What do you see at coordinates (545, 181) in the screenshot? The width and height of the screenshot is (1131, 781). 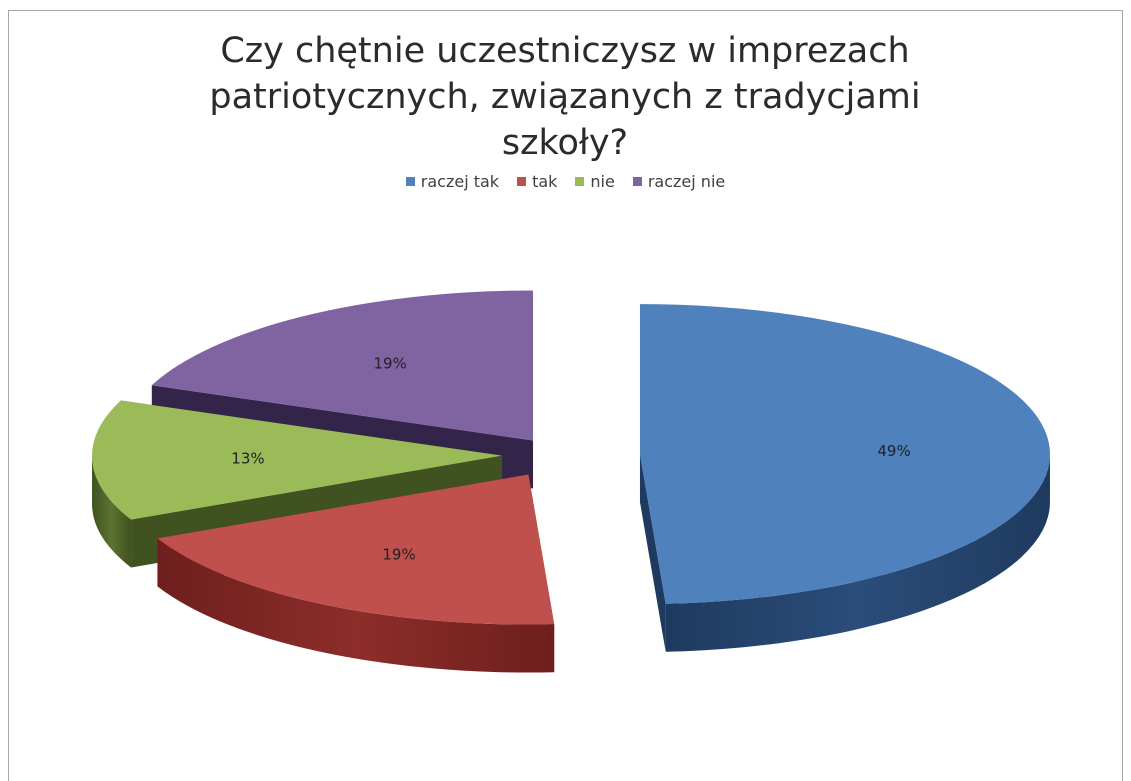 I see `legend-label: tak` at bounding box center [545, 181].